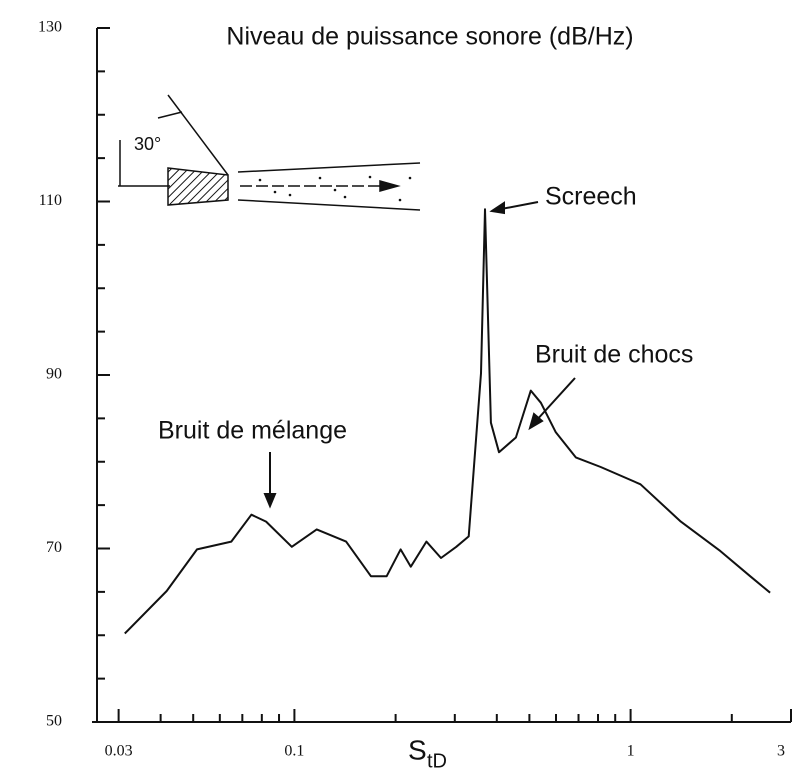 Image resolution: width=794 pixels, height=769 pixels. What do you see at coordinates (50, 200) in the screenshot?
I see `y-tick-label: 110` at bounding box center [50, 200].